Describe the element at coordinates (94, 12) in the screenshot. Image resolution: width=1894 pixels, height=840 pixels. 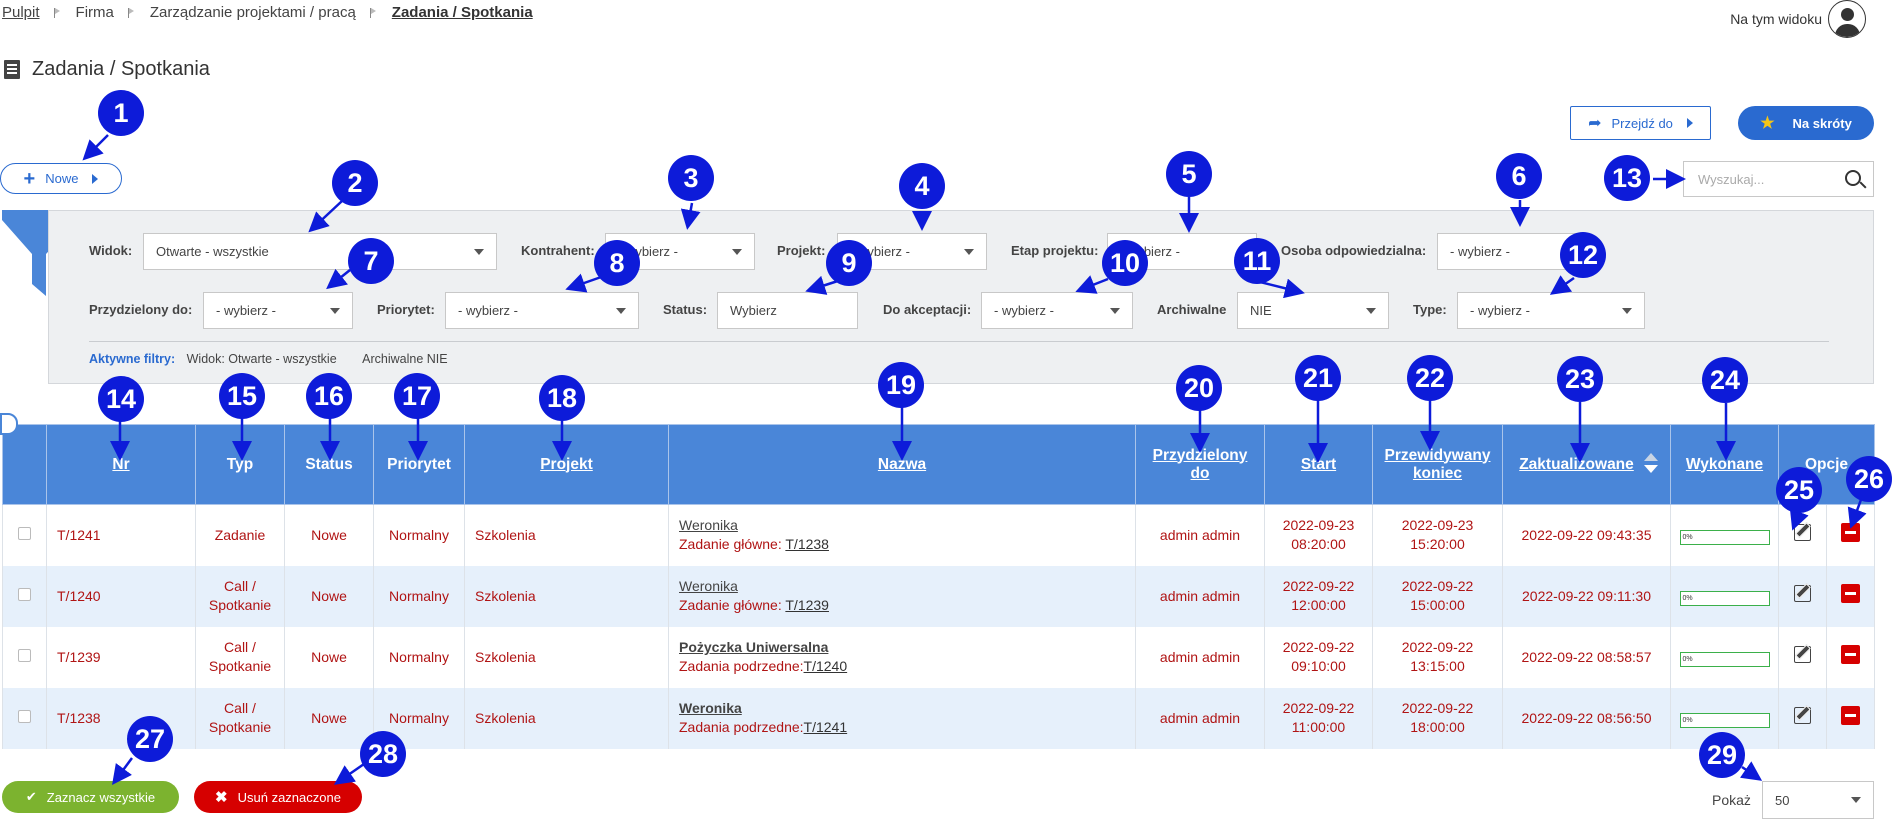
I see `breadcrumb-firma: Firma` at that location.